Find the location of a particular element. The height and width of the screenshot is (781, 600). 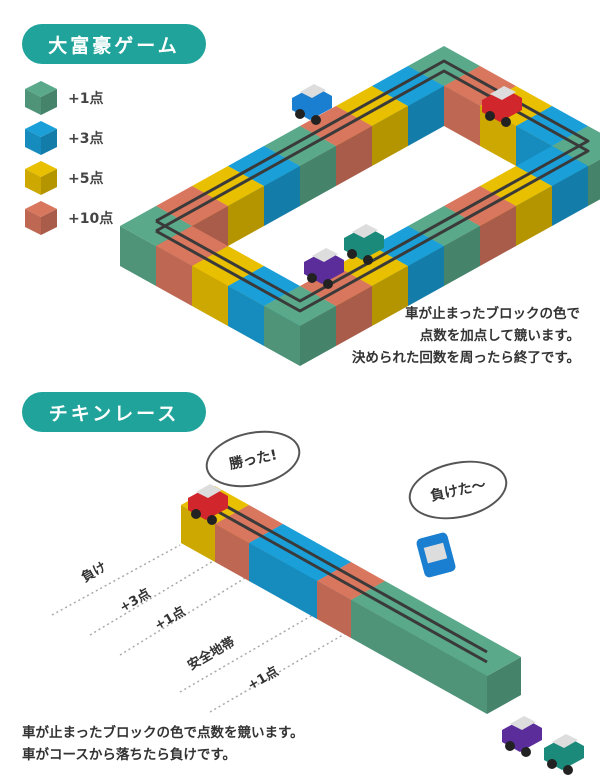

caption-line: 点数を加点して競います。 is located at coordinates (499, 336).